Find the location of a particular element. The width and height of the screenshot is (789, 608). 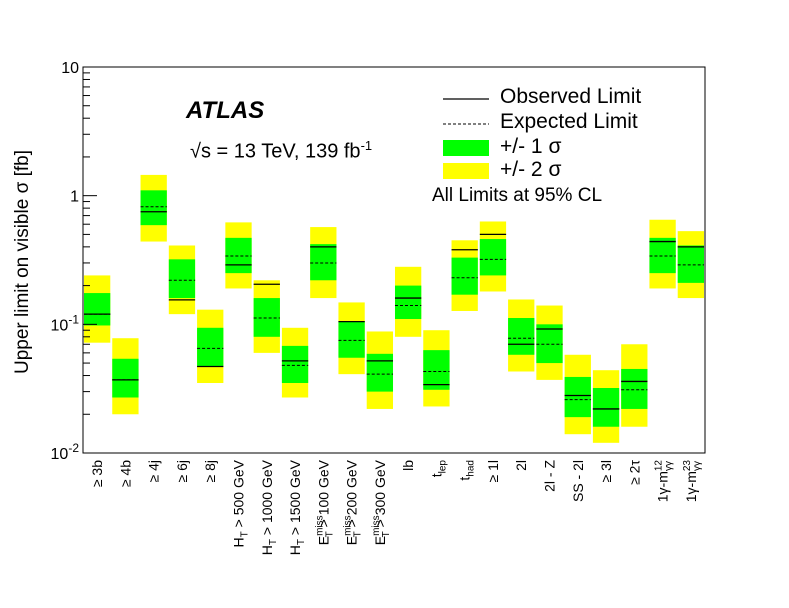

experiment-label: ATLAS is located at coordinates (225, 110).